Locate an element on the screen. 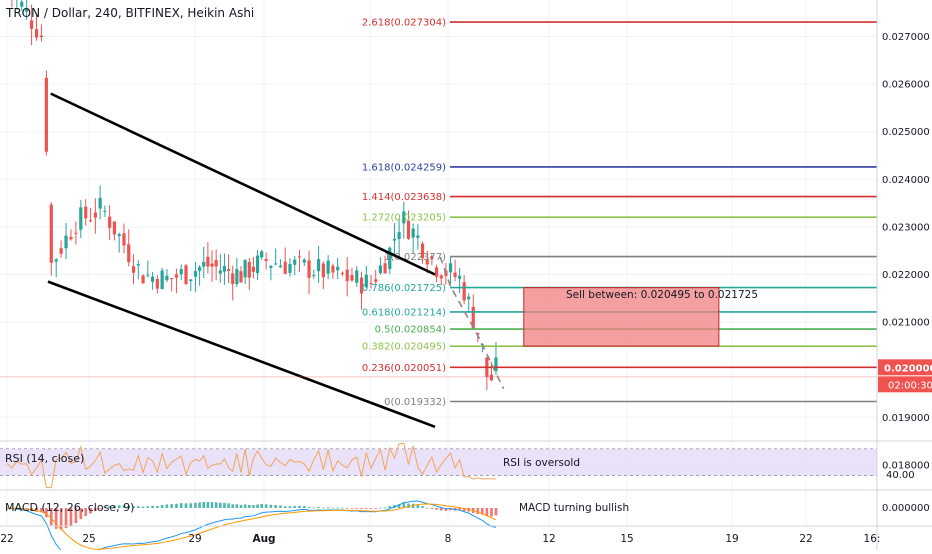 The height and width of the screenshot is (554, 932). time-tick-label: 16: is located at coordinates (872, 539).